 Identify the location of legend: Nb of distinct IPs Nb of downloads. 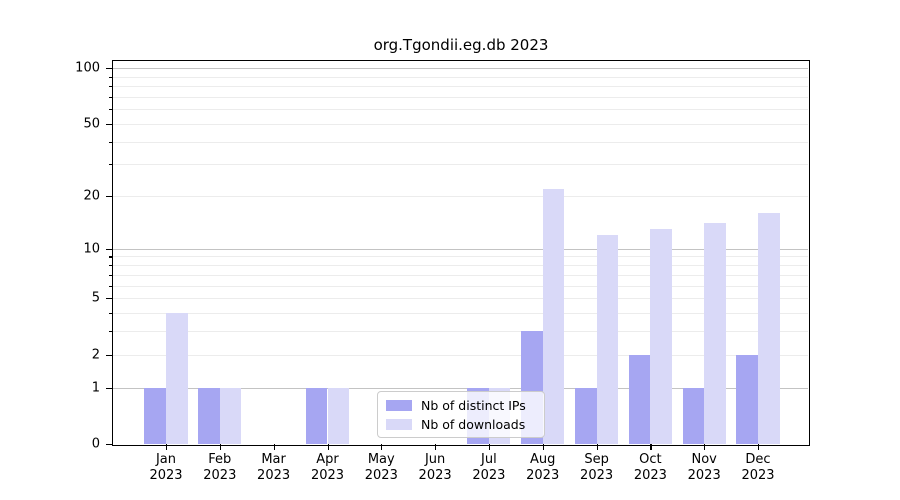
(461, 414).